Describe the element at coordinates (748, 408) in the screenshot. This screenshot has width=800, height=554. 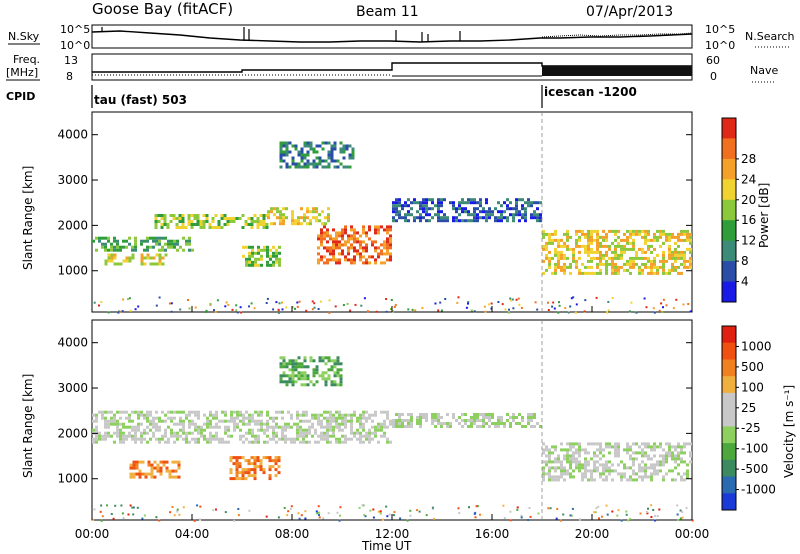
I see `colorbar-tick-label: 25` at that location.